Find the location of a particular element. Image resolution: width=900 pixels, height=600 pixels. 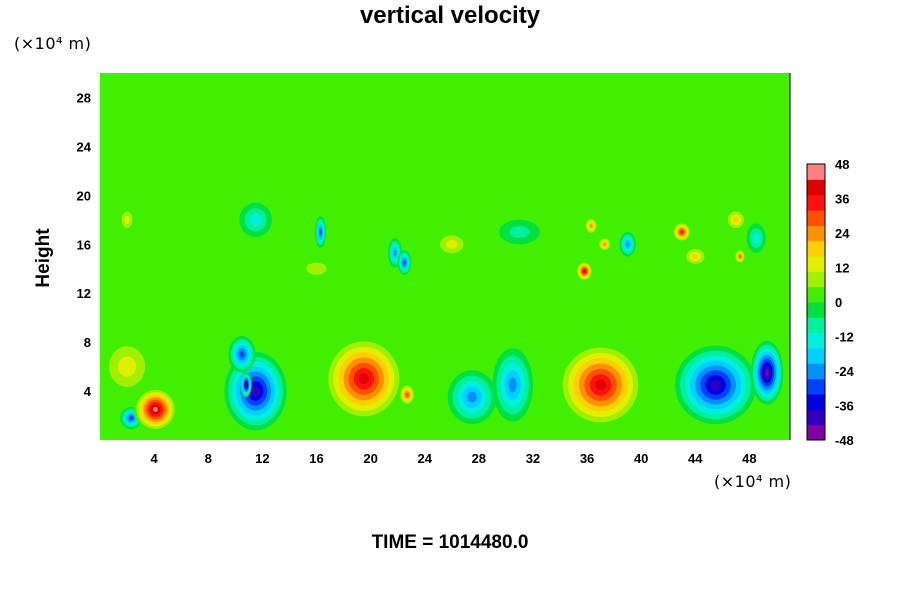

x-tick-label: 24 is located at coordinates (424, 458).